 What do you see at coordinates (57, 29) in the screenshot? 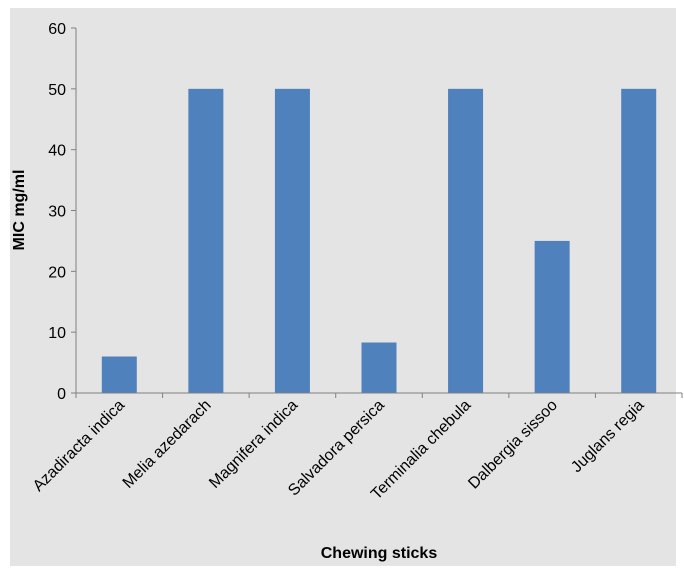
I see `y-tick-label: 60` at bounding box center [57, 29].